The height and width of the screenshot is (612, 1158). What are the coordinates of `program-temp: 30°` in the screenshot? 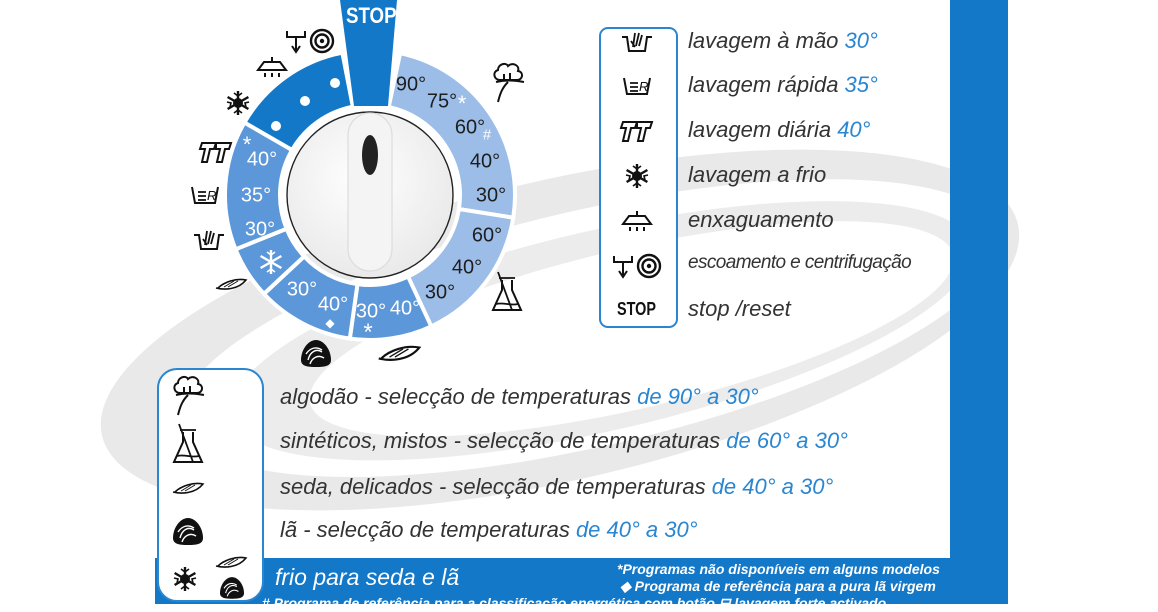 It's located at (861, 40).